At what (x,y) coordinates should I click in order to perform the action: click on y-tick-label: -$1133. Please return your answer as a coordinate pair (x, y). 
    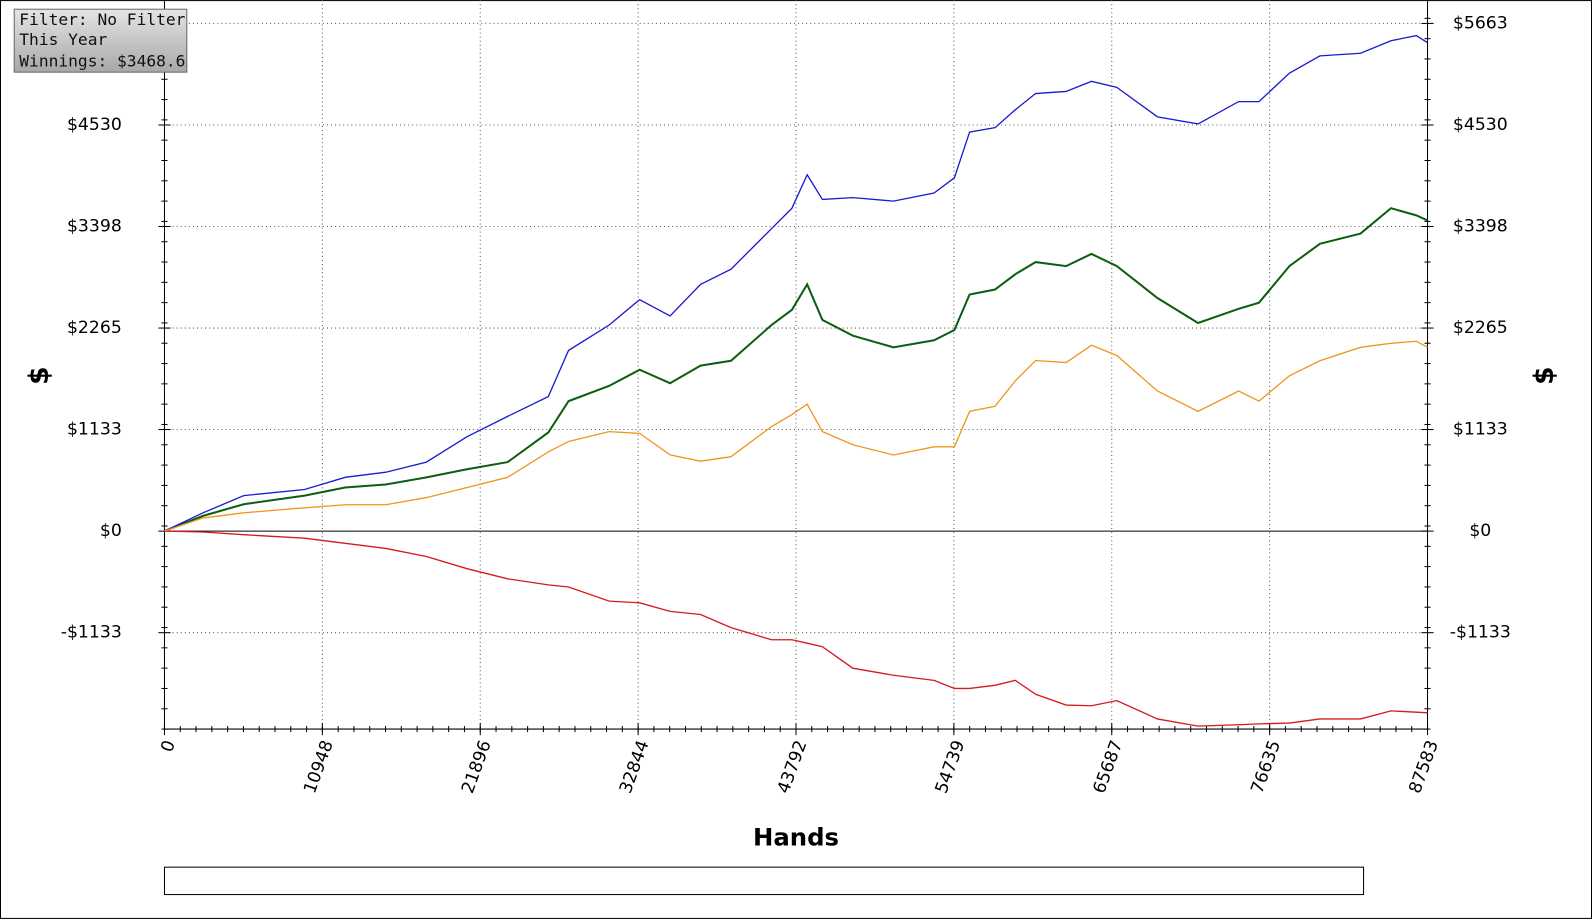
    Looking at the image, I should click on (91, 633).